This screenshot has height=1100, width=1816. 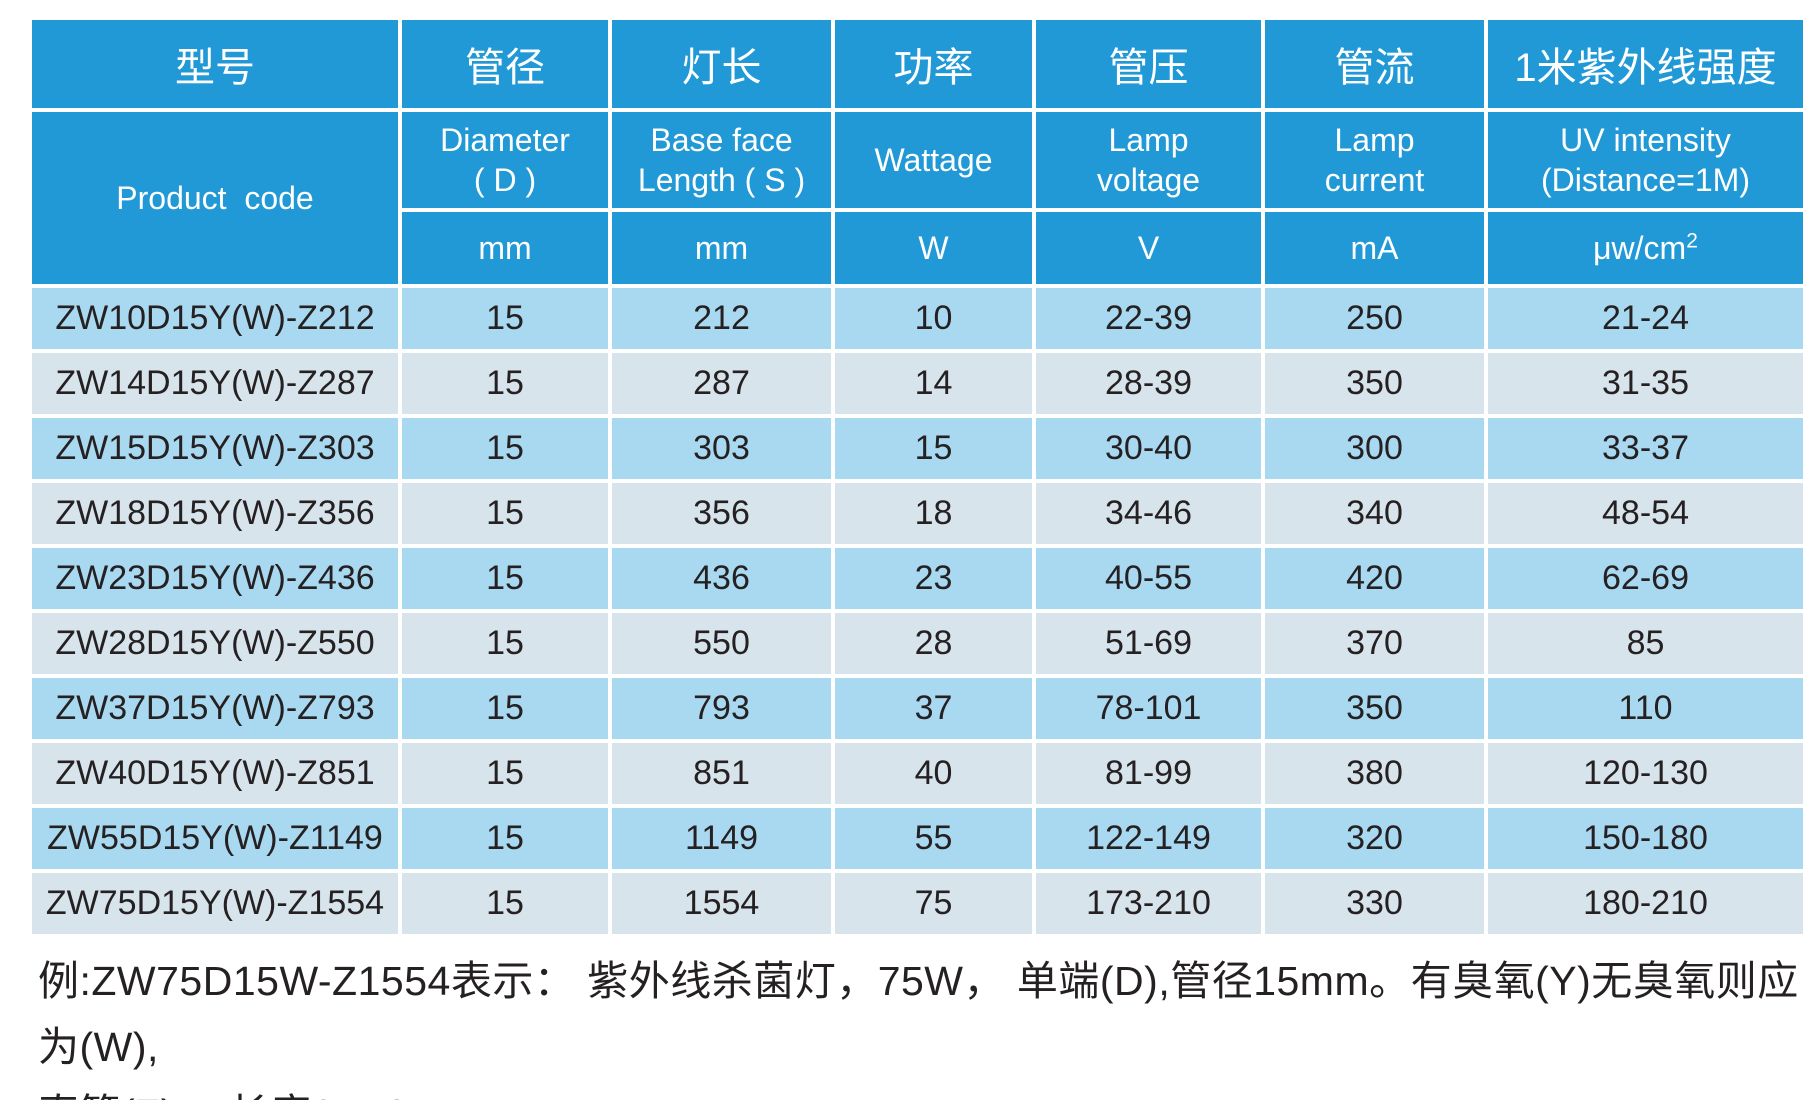 I want to click on cell-model: ZW40D15Y(W)-Z851, so click(x=215, y=773).